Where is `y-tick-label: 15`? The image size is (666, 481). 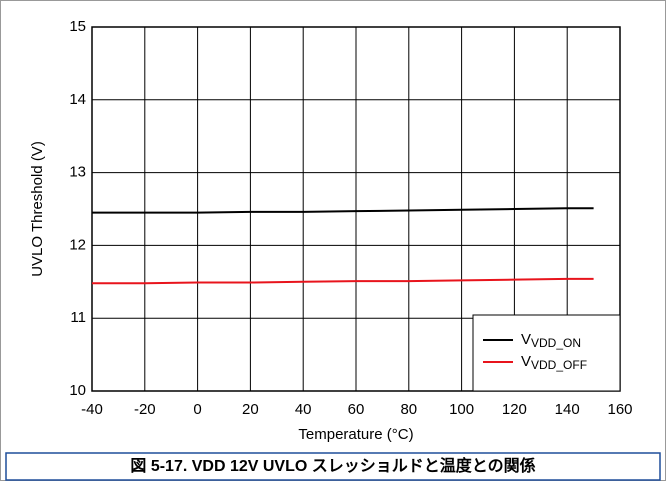 y-tick-label: 15 is located at coordinates (77, 26).